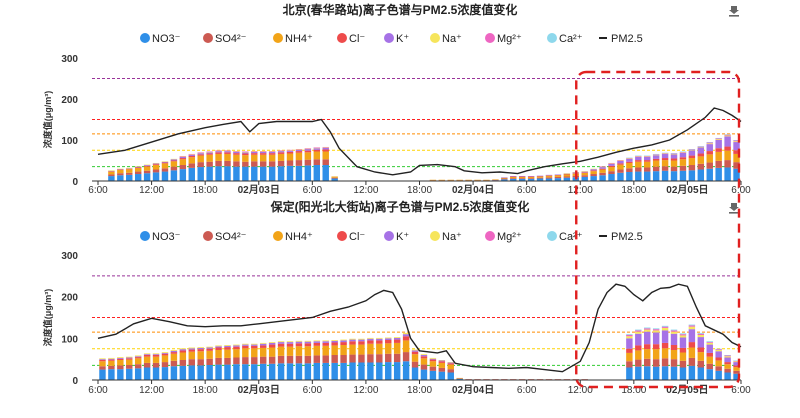  Describe the element at coordinates (365, 190) in the screenshot. I see `x-tick-label: 12:00` at that location.